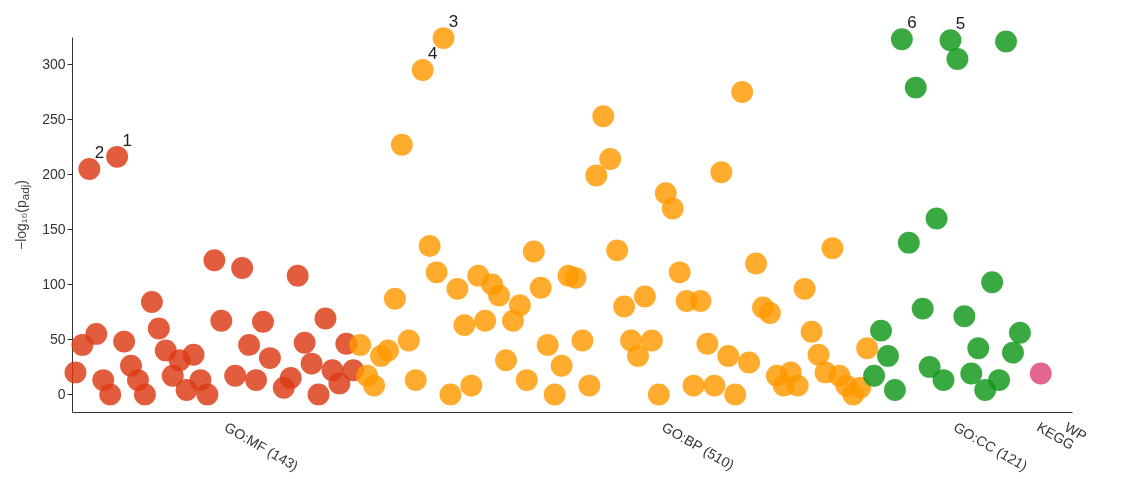 Image resolution: width=1134 pixels, height=479 pixels. What do you see at coordinates (54, 118) in the screenshot?
I see `y-tick-label: 250` at bounding box center [54, 118].